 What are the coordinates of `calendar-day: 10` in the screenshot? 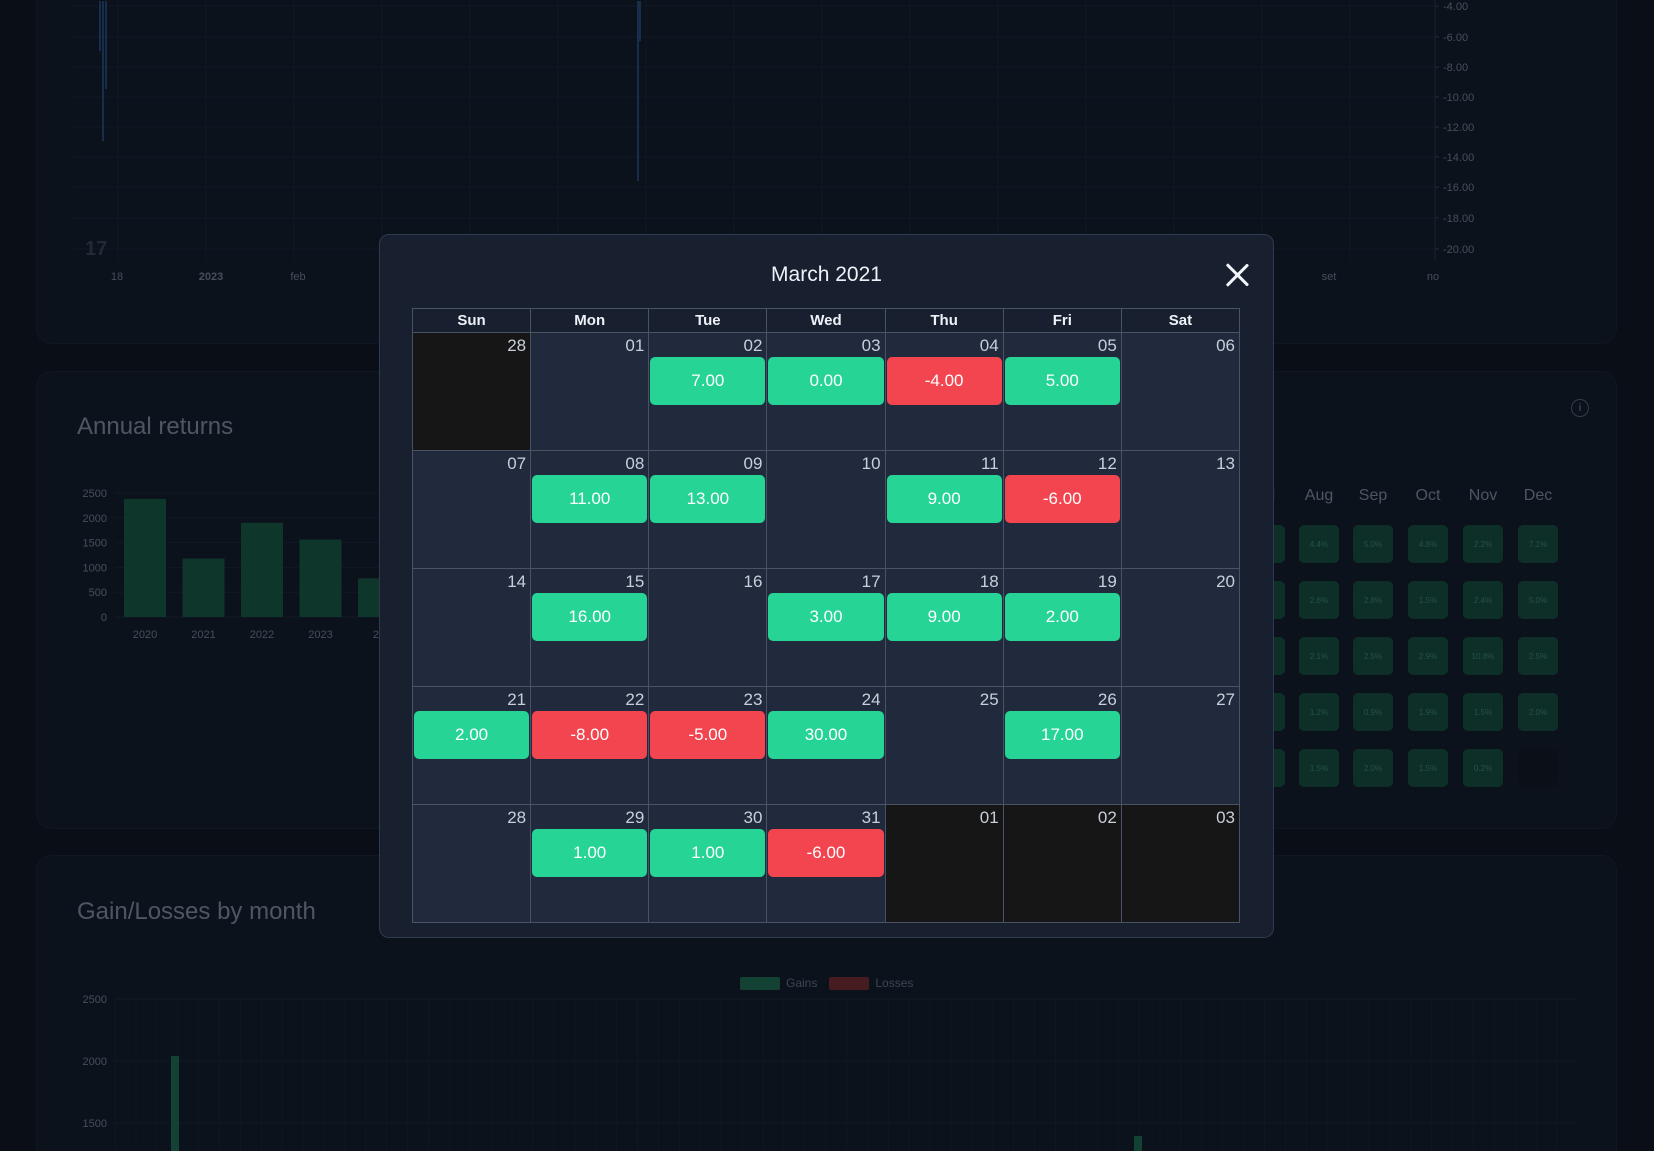 It's located at (826, 509).